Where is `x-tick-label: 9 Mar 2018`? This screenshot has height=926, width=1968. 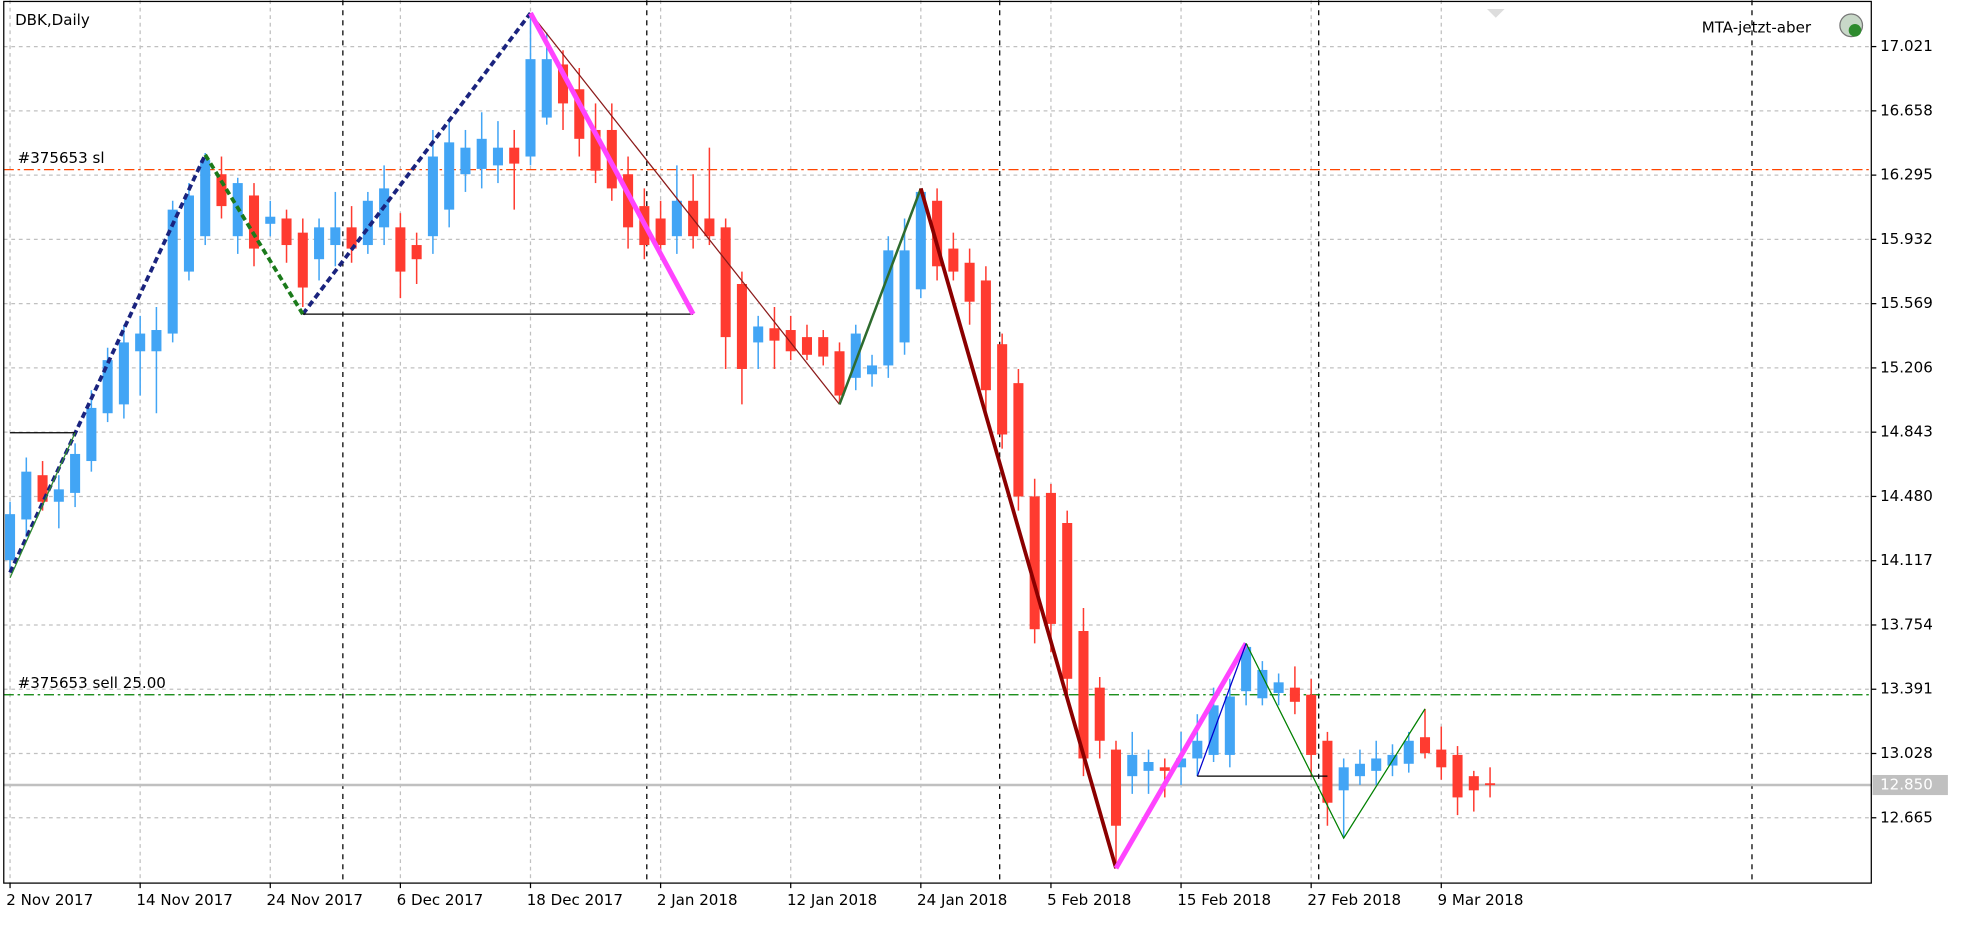 x-tick-label: 9 Mar 2018 is located at coordinates (1481, 900).